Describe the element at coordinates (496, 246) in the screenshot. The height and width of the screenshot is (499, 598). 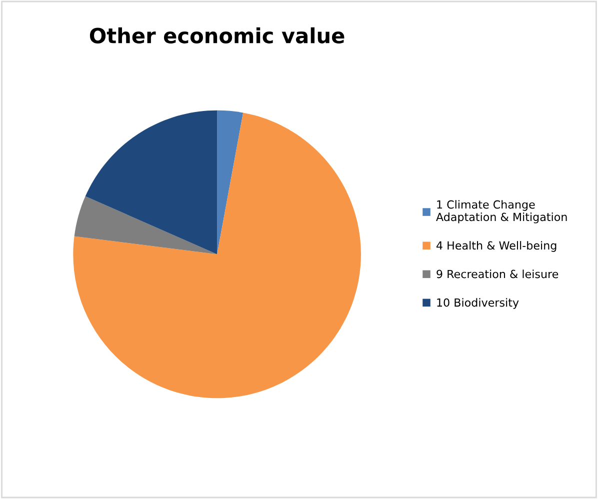
I see `legend-label: 4 Health & Well-being` at that location.